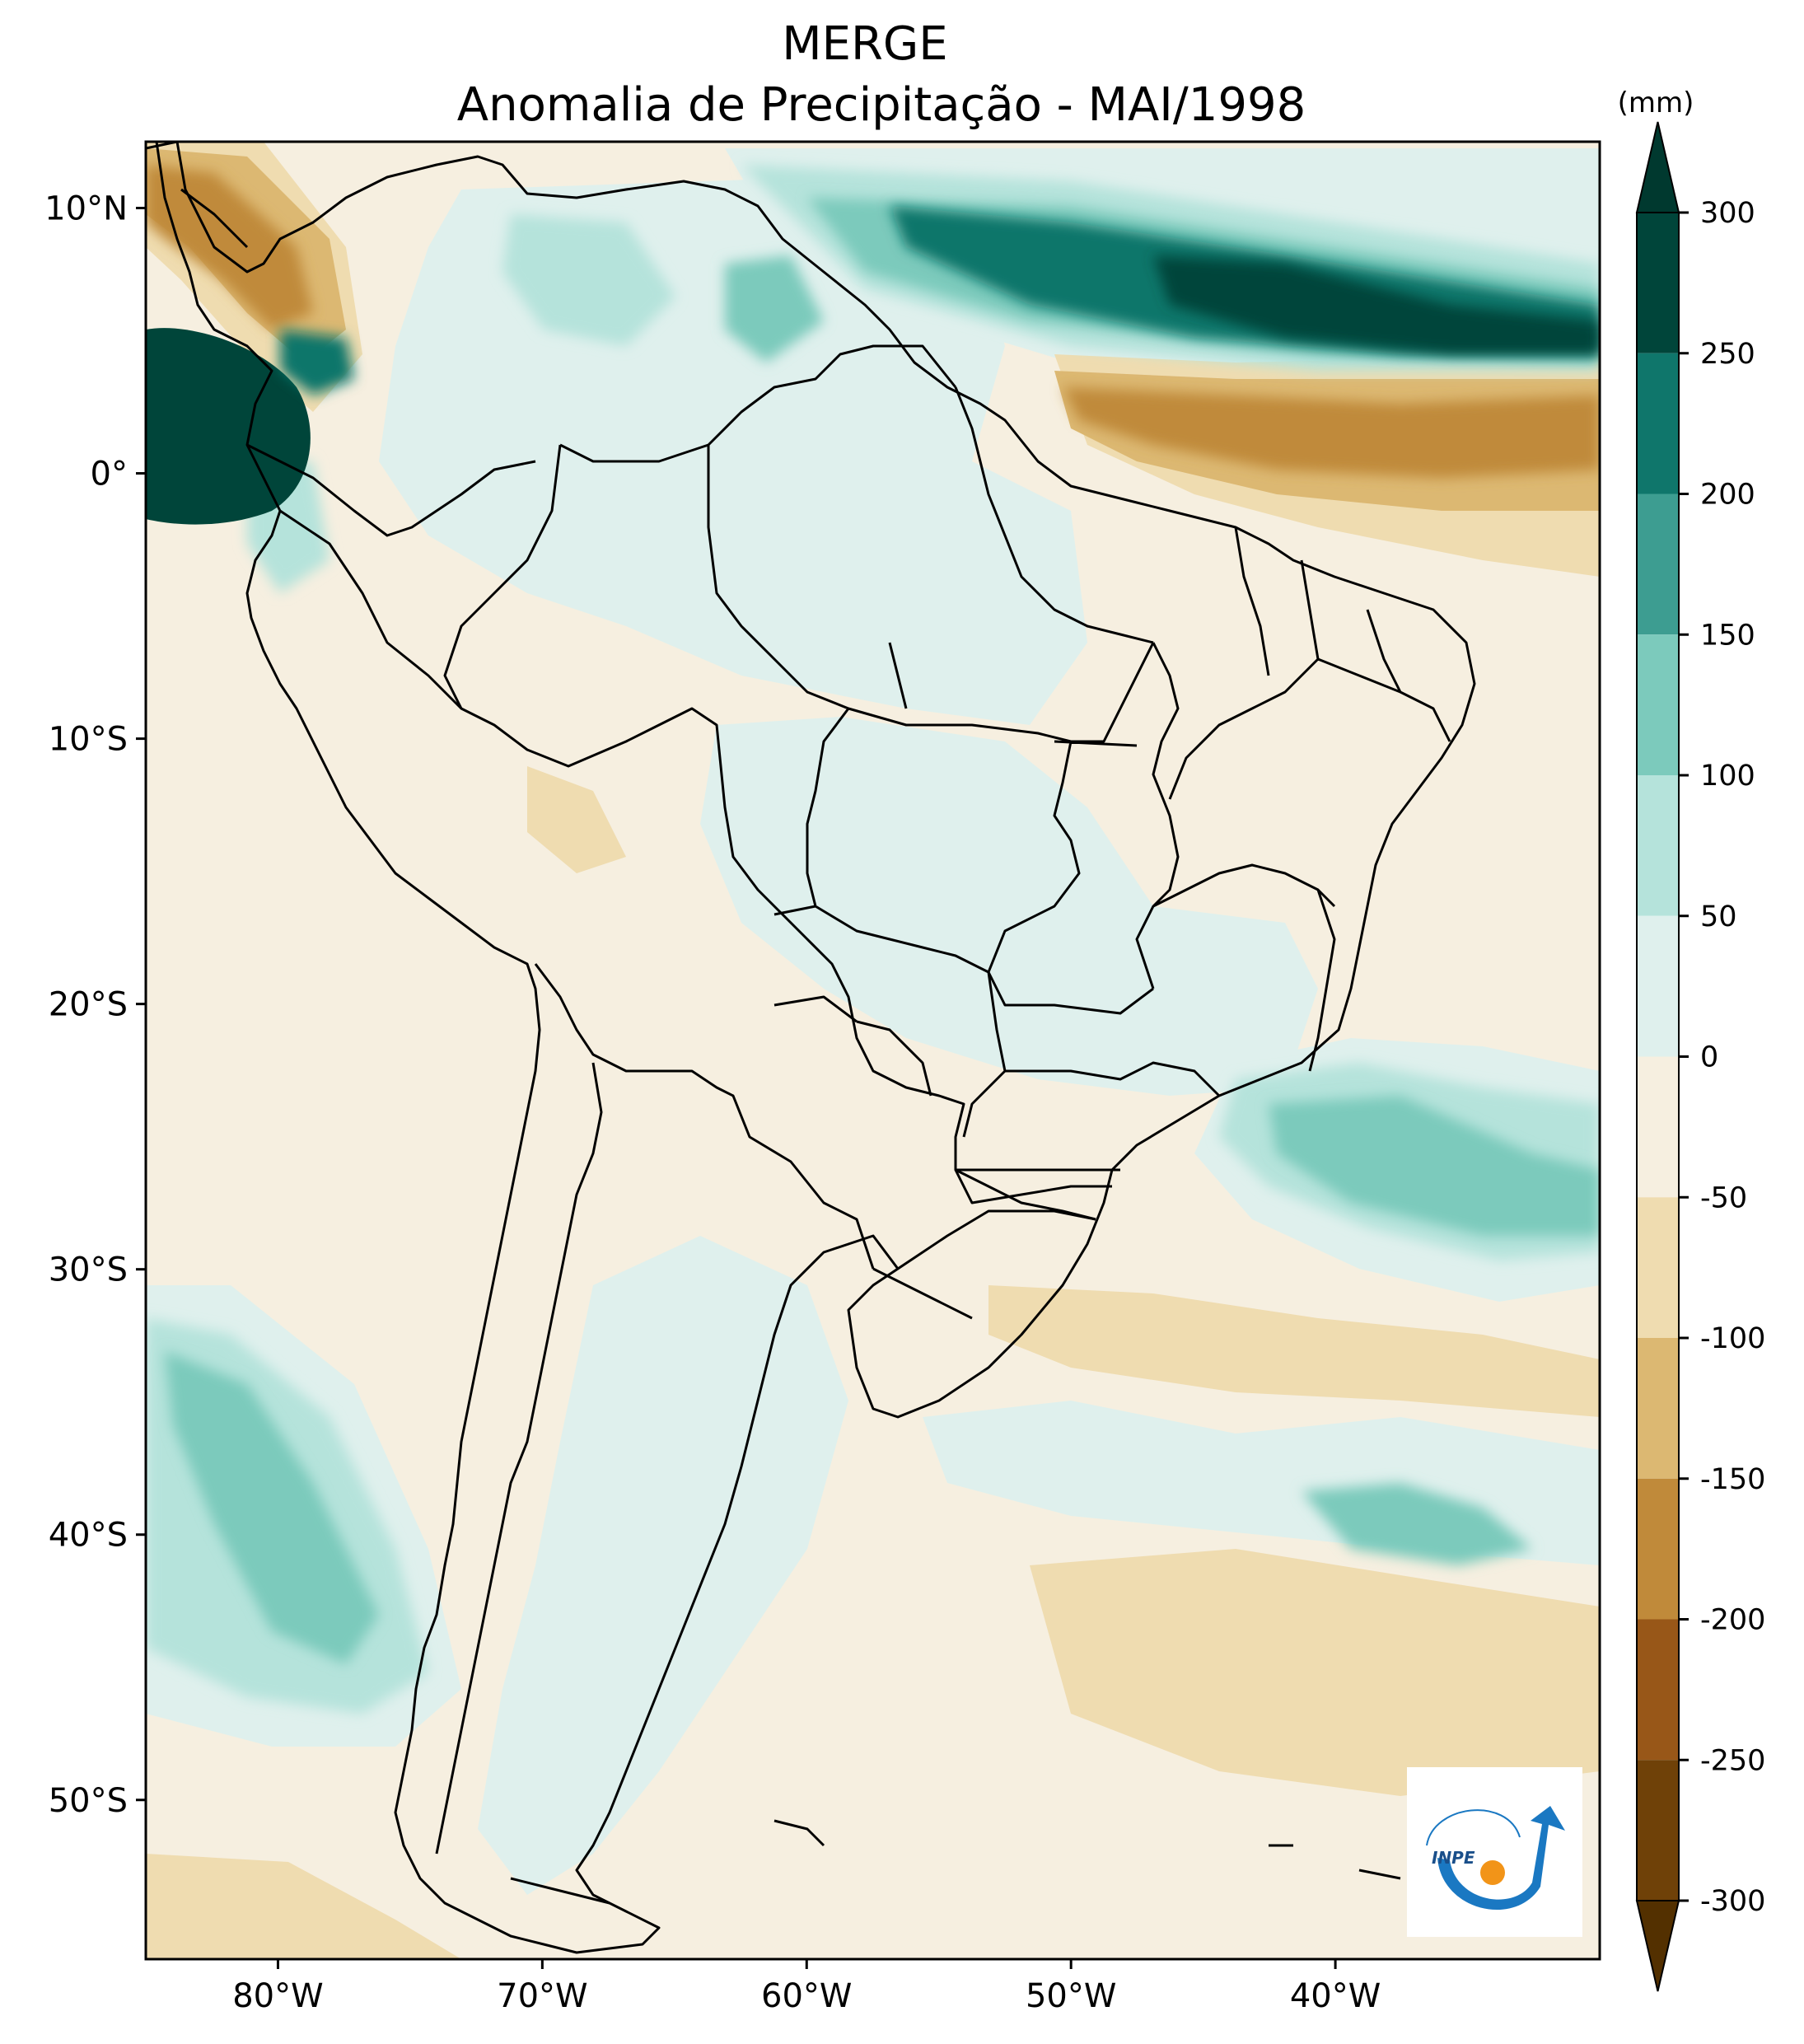 The image size is (1804, 2044). What do you see at coordinates (774, 308) in the screenshot?
I see `anomaly-strong-positive-venezuela-cells` at bounding box center [774, 308].